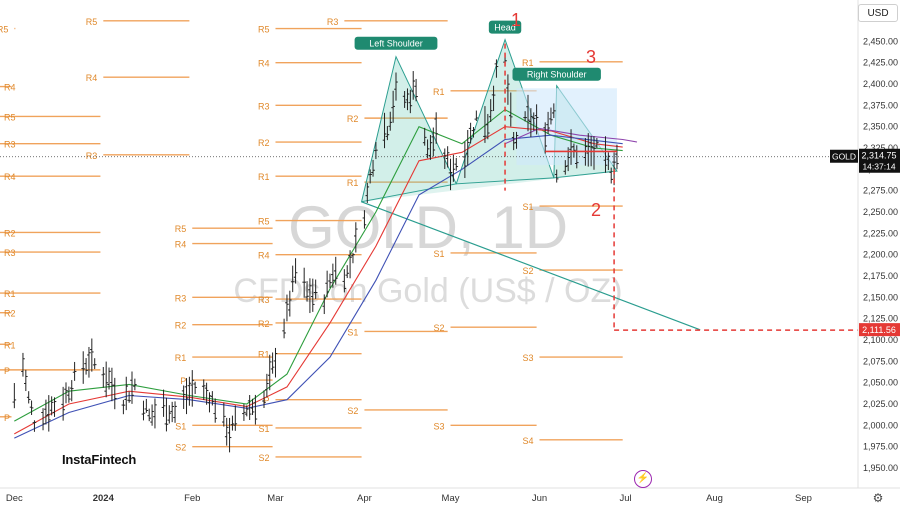 The height and width of the screenshot is (515, 900). Describe the element at coordinates (275, 498) in the screenshot. I see `x-tick-label: Mar` at that location.